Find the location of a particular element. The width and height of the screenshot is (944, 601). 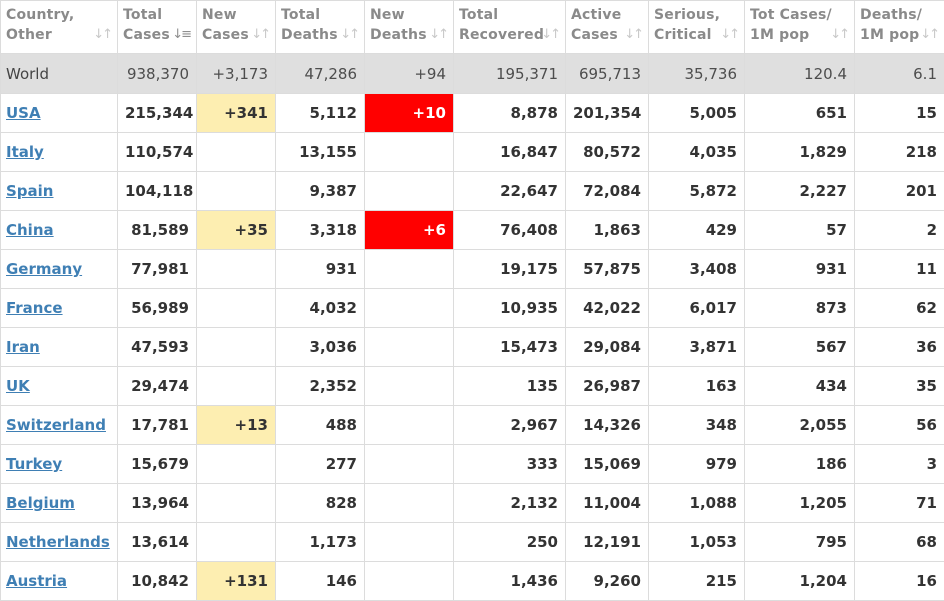

sort-desc-icon: ↓≡ is located at coordinates (181, 35).